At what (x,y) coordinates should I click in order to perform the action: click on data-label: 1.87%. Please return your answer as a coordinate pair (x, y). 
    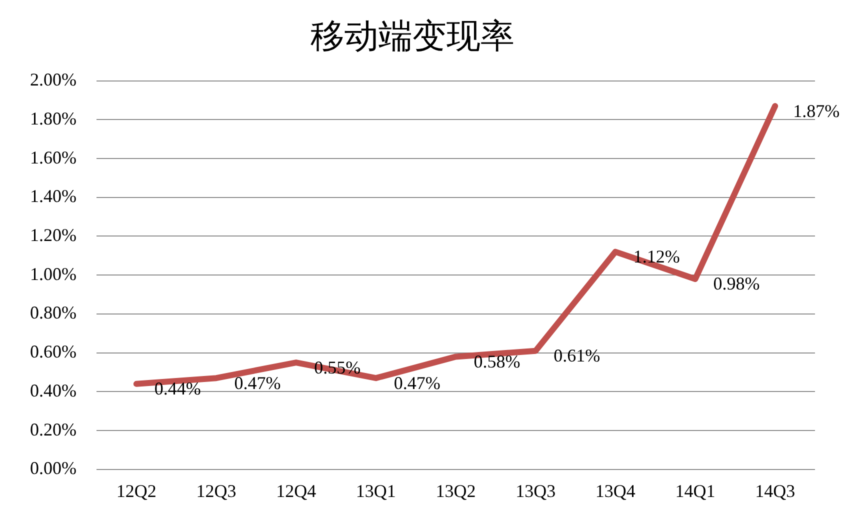
    Looking at the image, I should click on (816, 110).